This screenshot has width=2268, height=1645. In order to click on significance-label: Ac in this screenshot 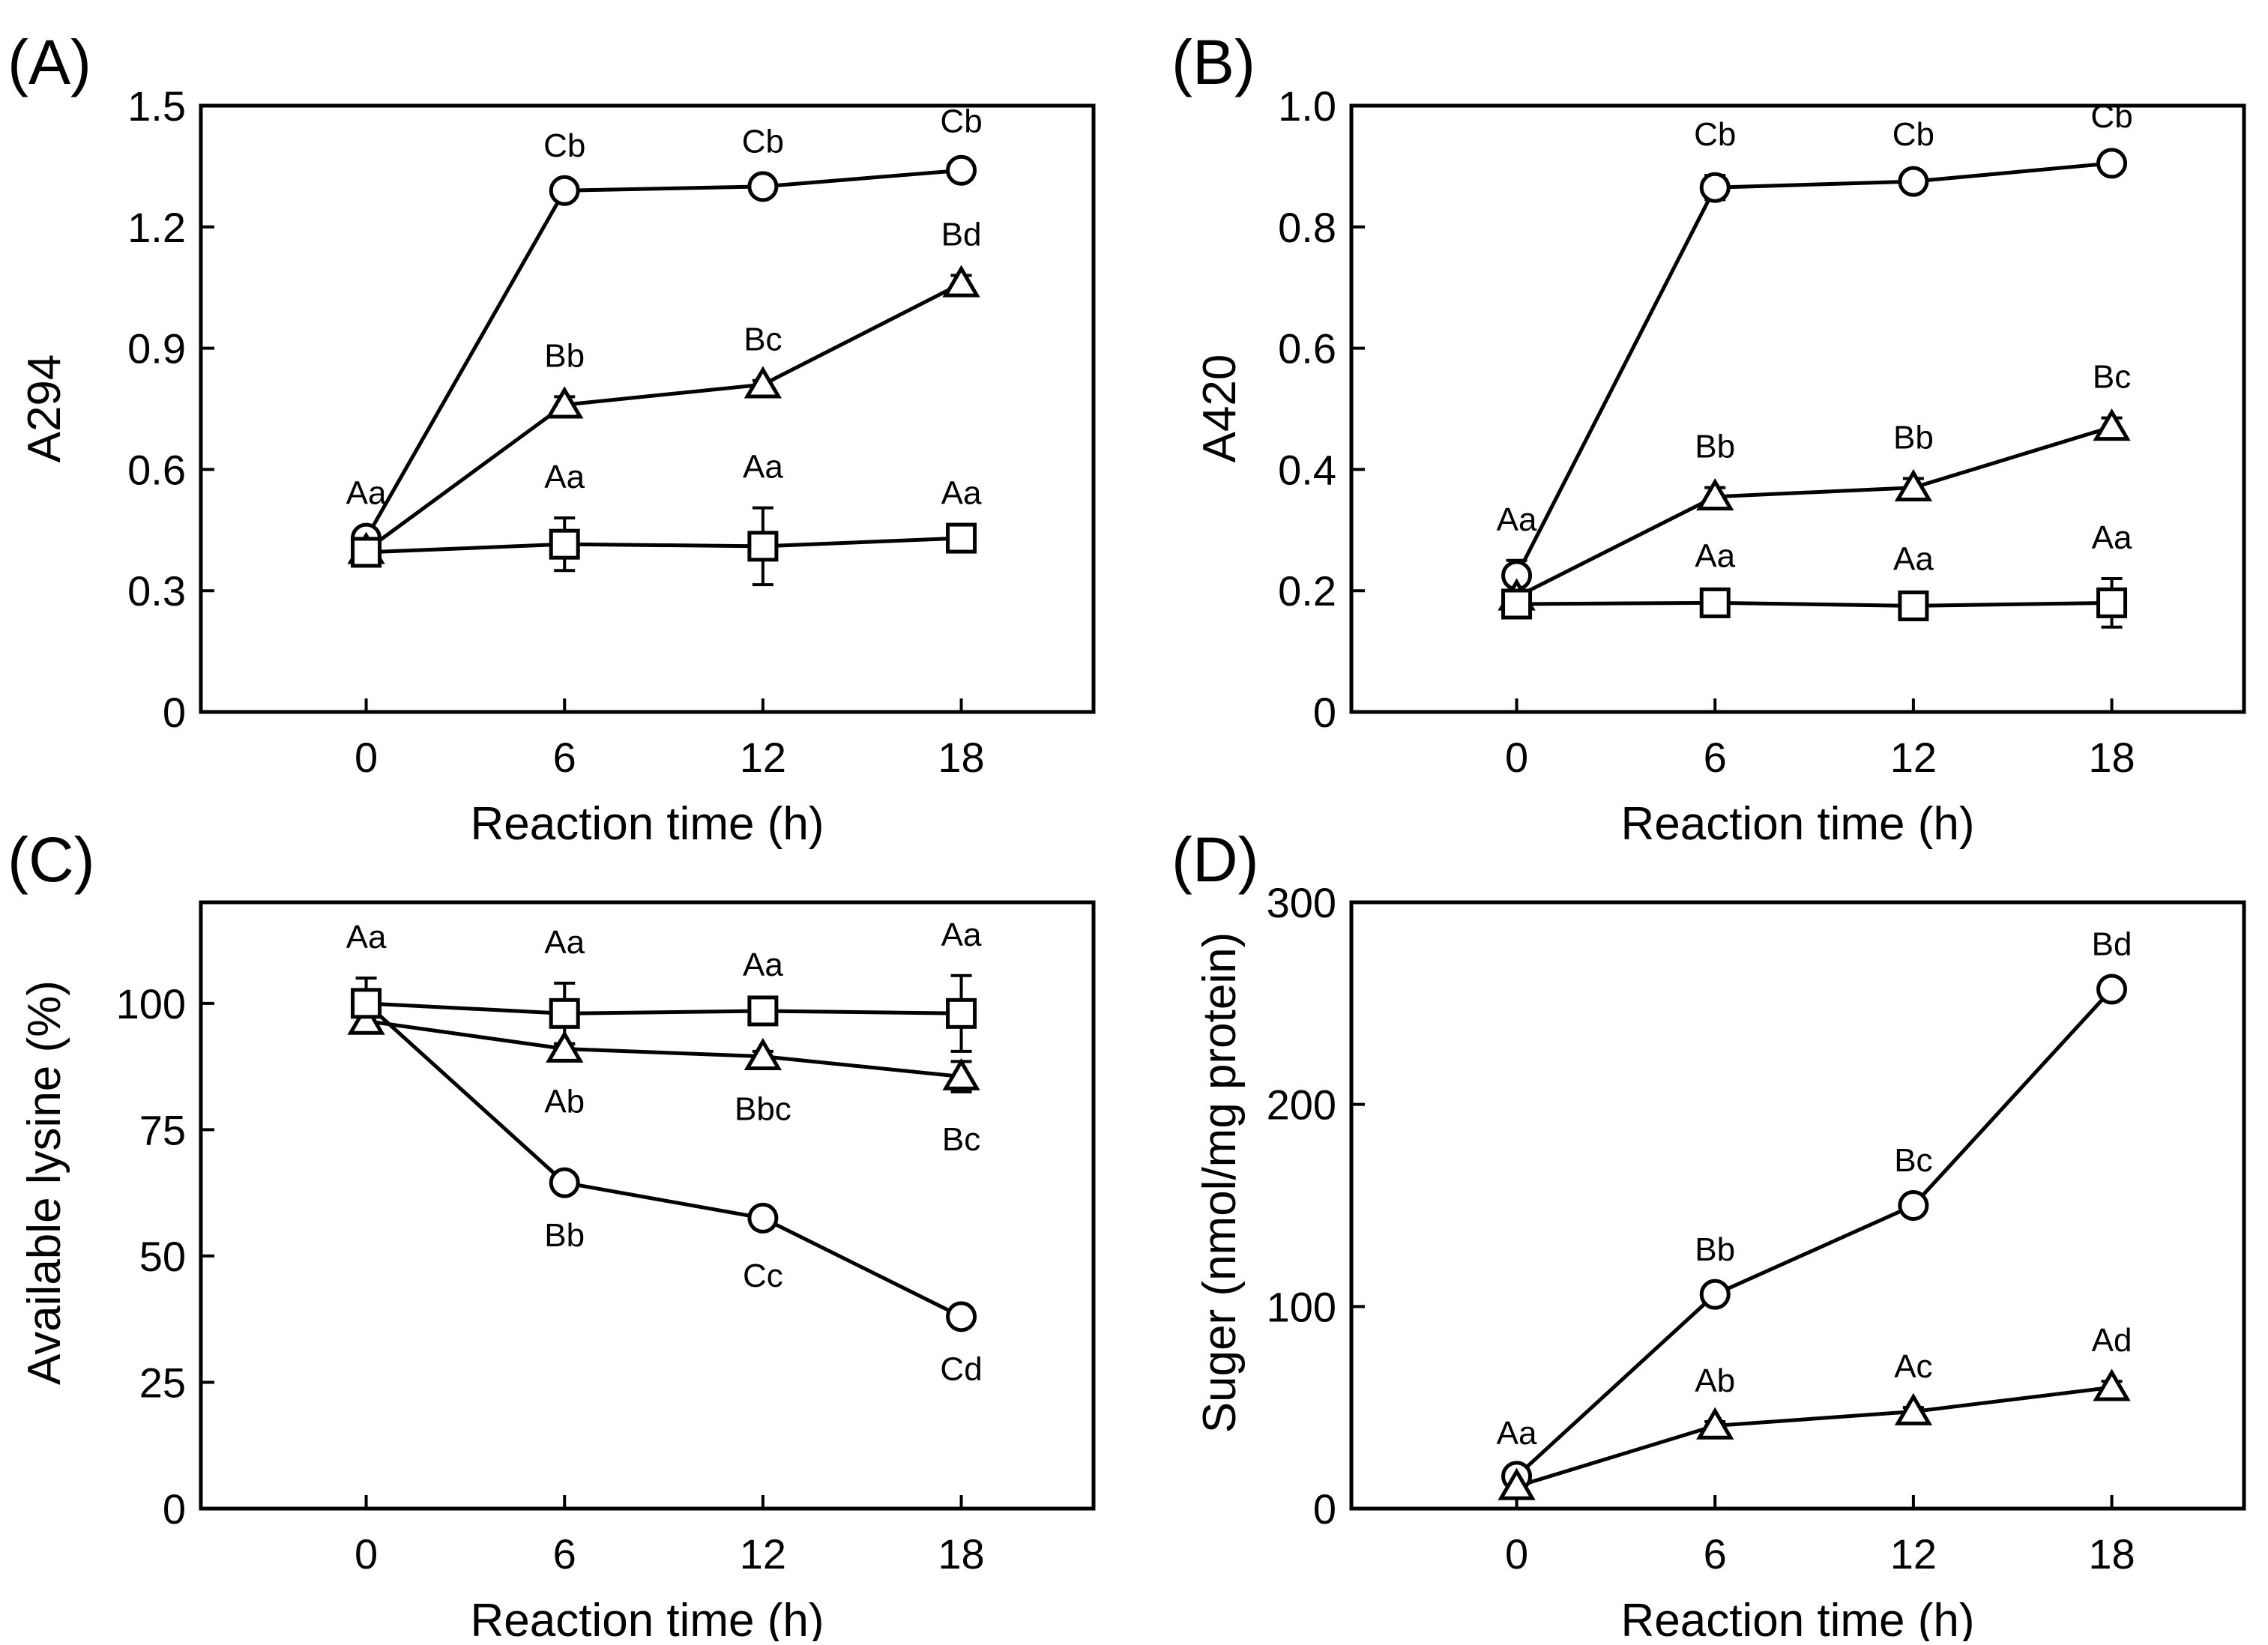, I will do `click(1913, 1367)`.